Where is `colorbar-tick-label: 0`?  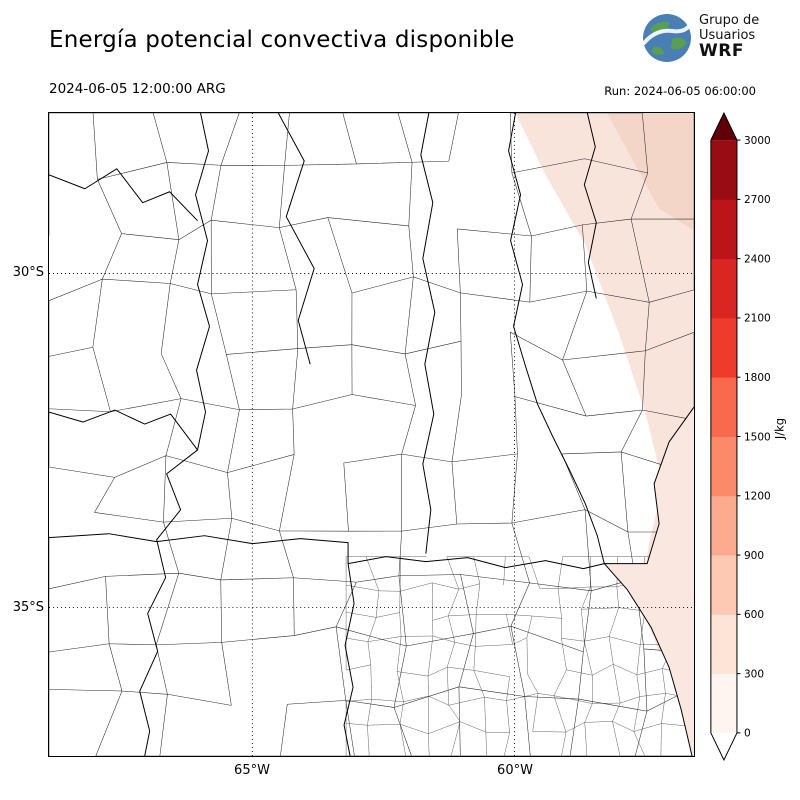
colorbar-tick-label: 0 is located at coordinates (747, 734).